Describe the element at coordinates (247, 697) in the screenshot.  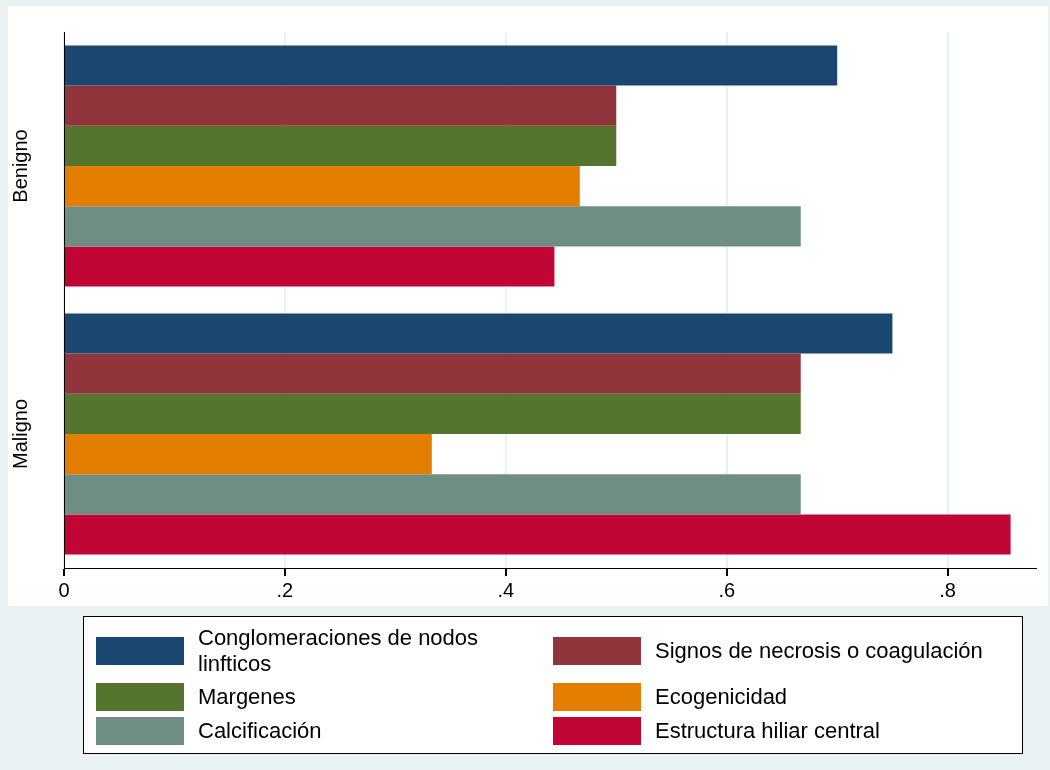
I see `legend-label: Margenes` at that location.